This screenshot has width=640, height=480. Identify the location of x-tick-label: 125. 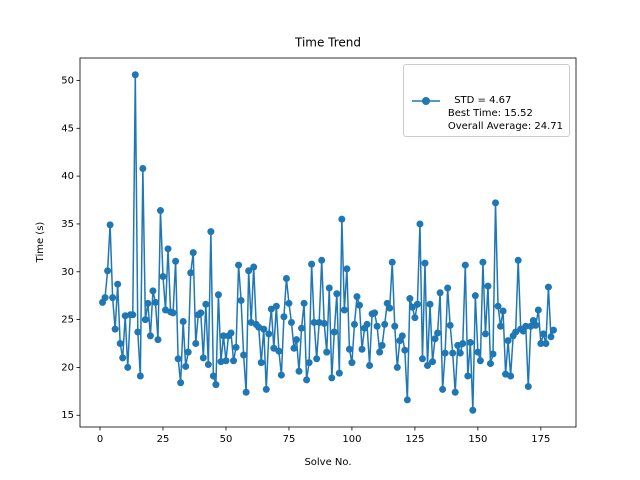
(414, 439).